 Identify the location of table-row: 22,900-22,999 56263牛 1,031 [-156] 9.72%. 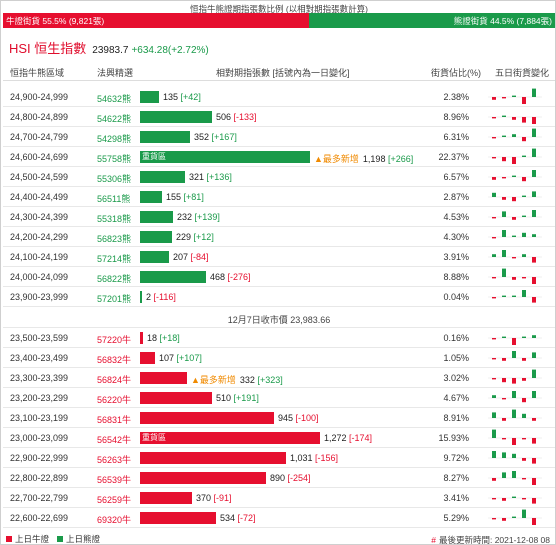
(279, 458).